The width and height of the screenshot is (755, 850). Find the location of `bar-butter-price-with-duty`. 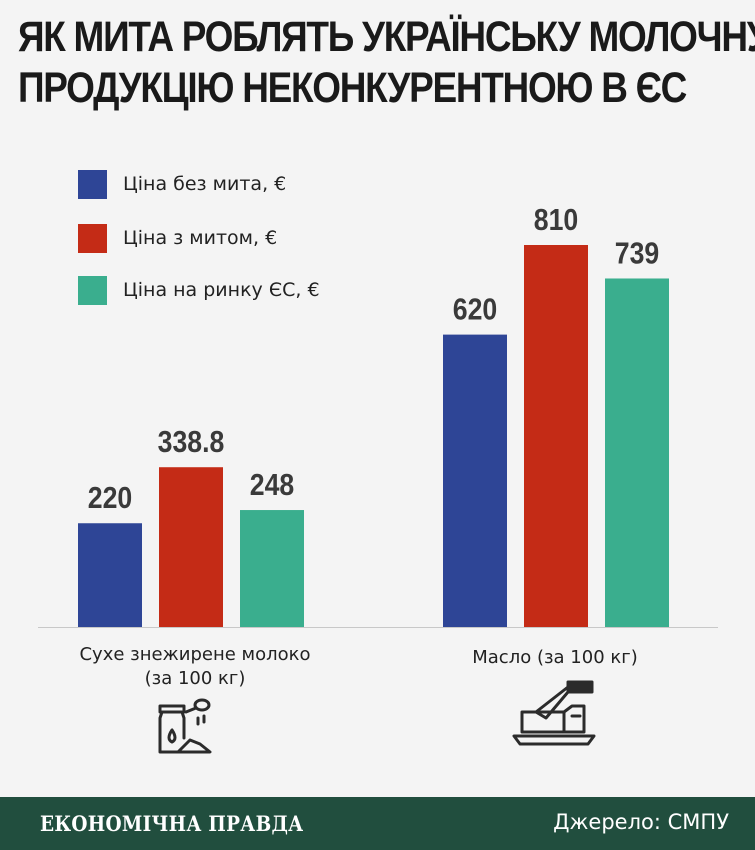

bar-butter-price-with-duty is located at coordinates (556, 436).